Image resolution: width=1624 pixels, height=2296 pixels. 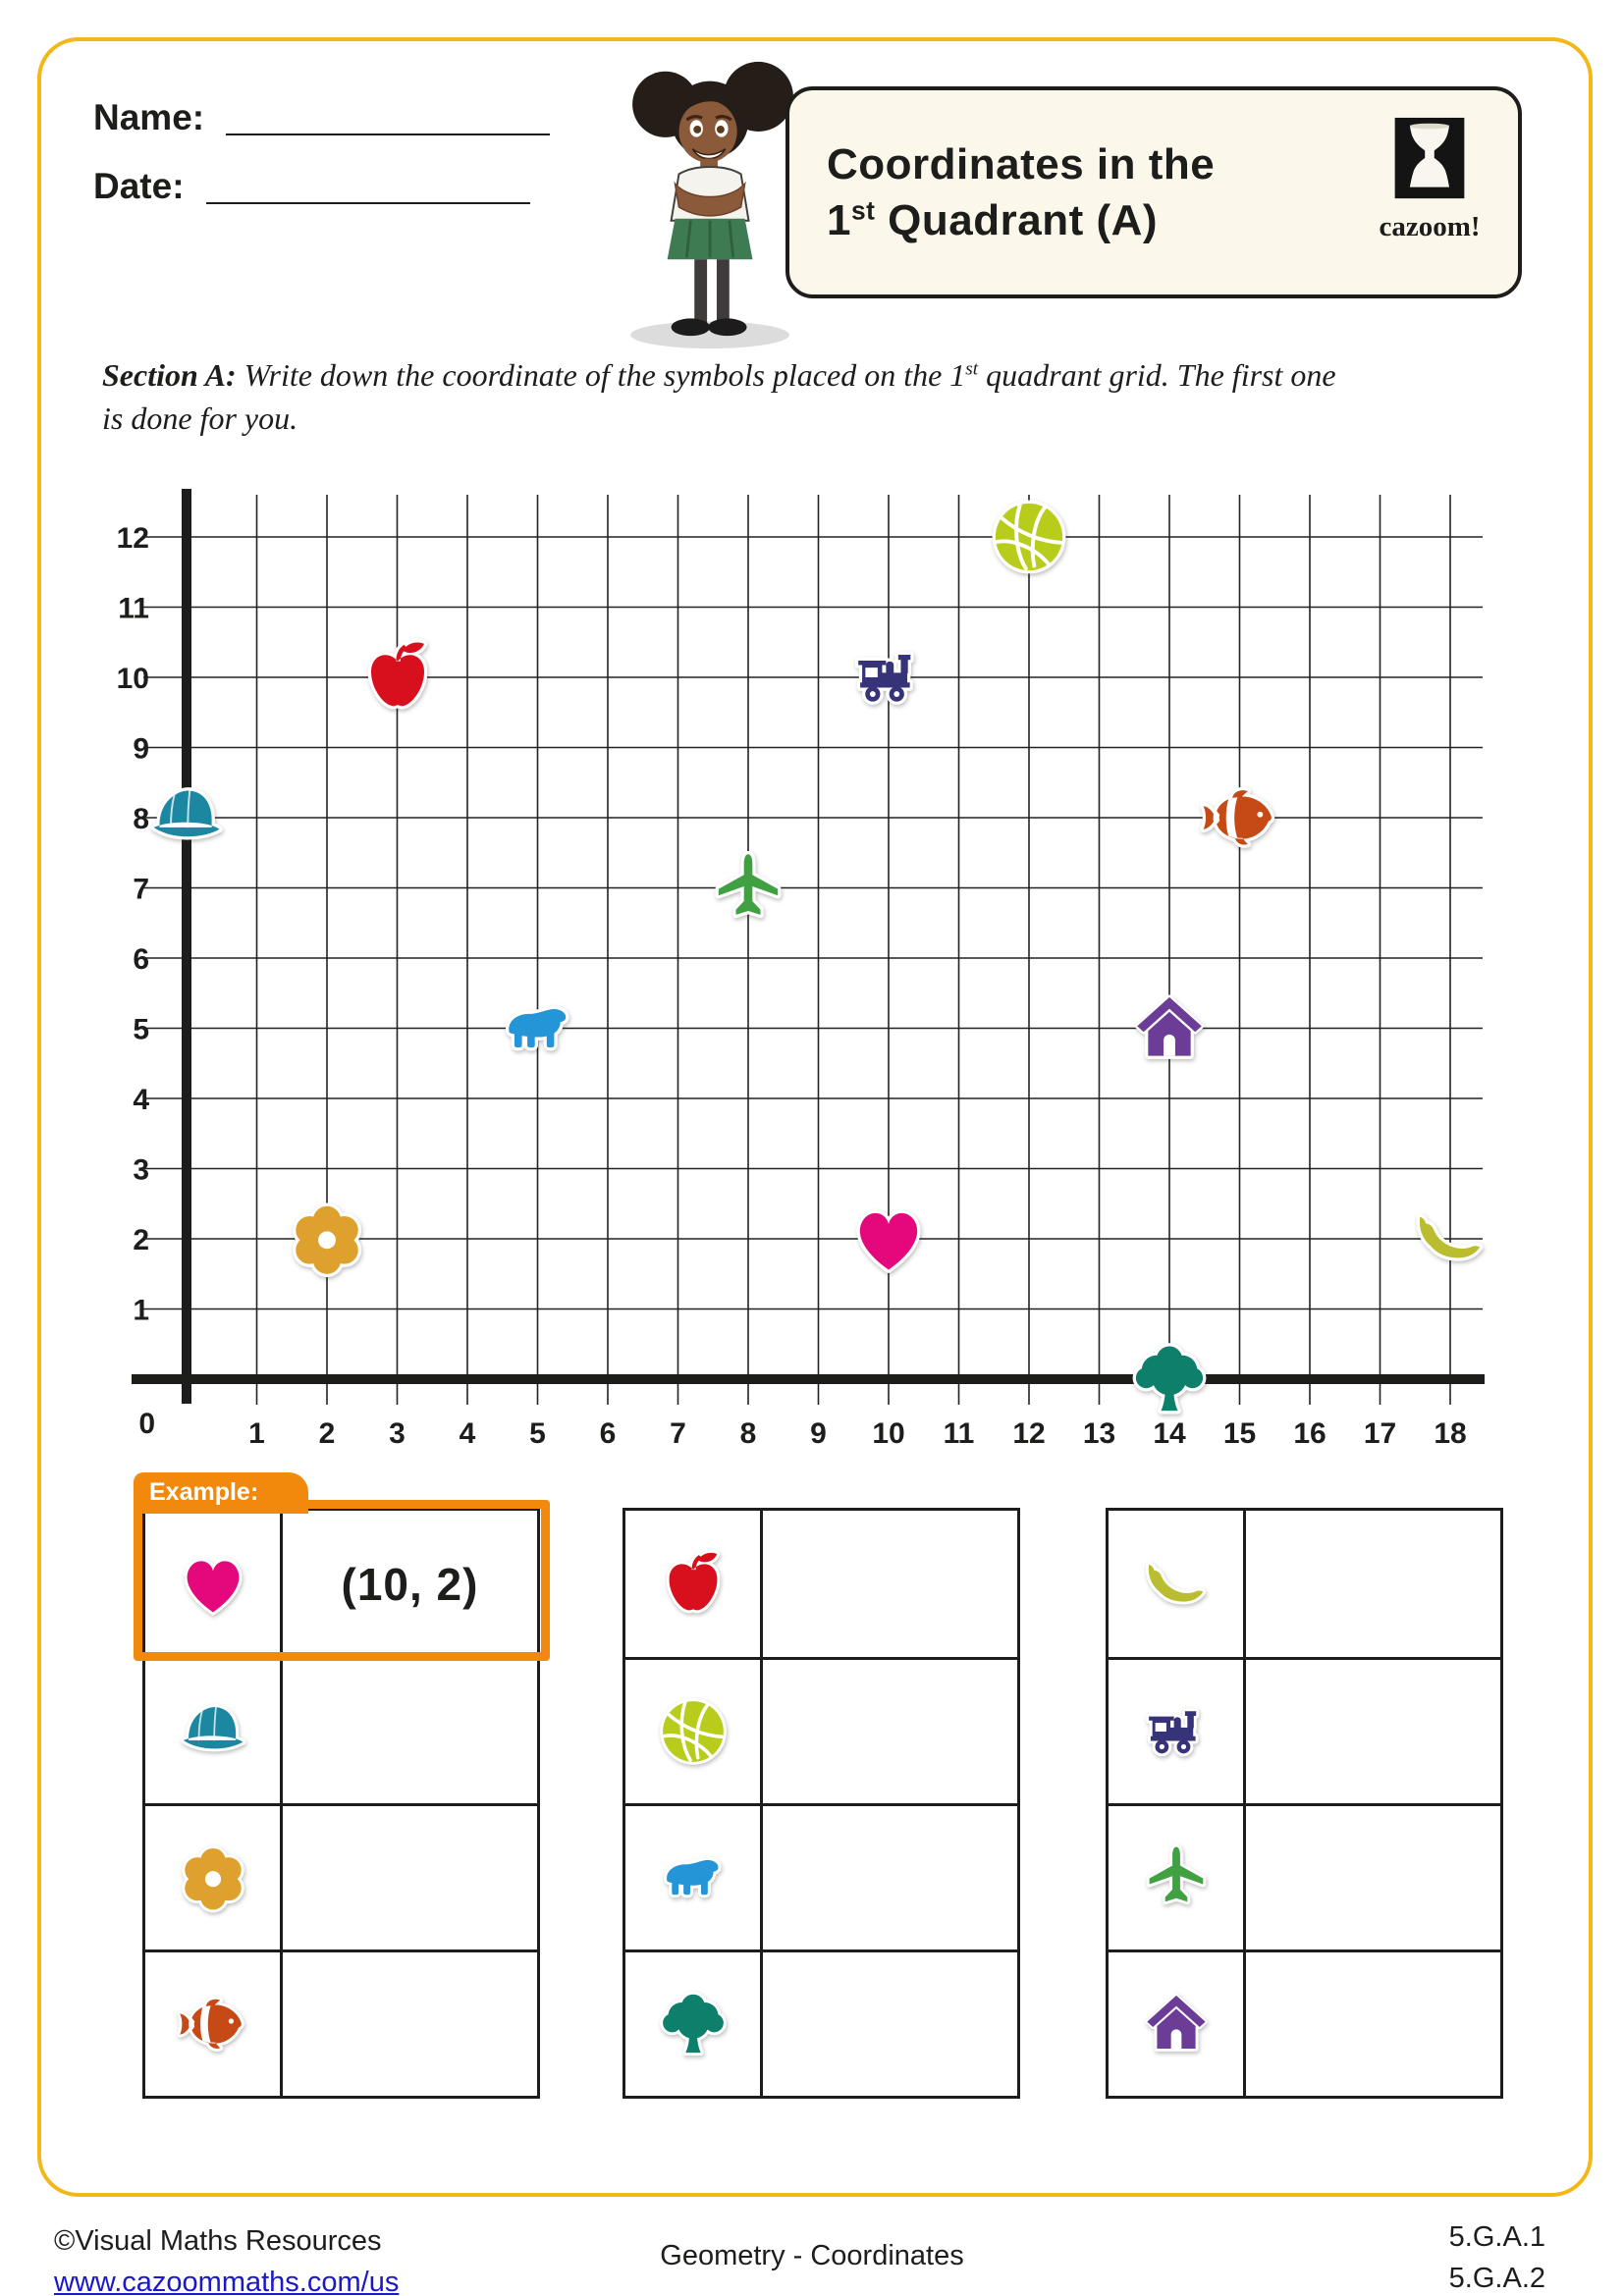 I want to click on cazoom-logo: cazoom!, so click(x=1430, y=179).